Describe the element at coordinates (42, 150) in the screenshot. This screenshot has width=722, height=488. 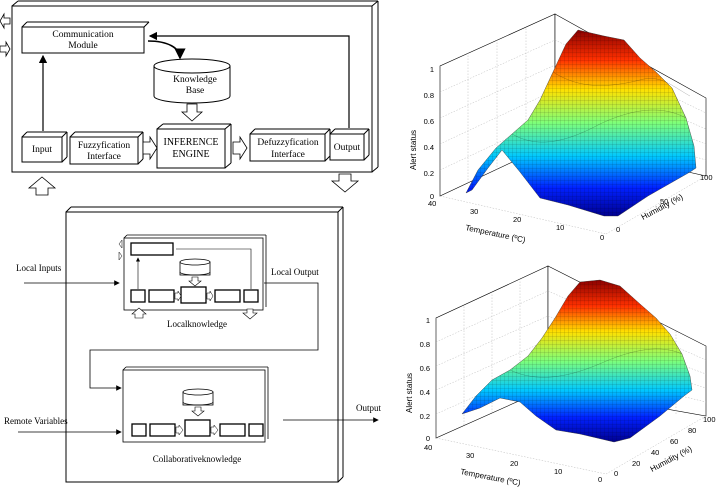
I see `input-label: Input` at that location.